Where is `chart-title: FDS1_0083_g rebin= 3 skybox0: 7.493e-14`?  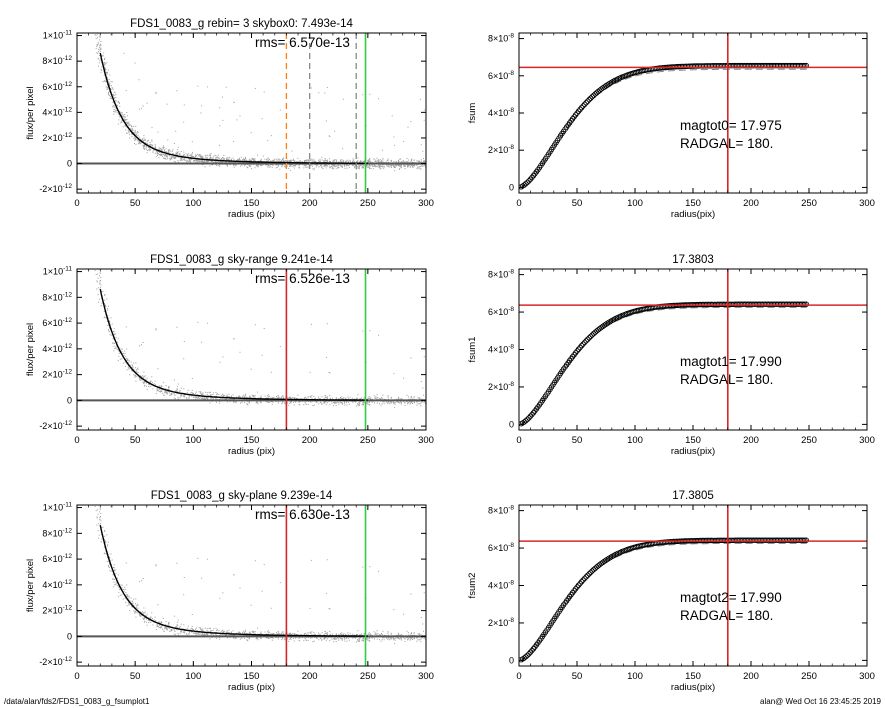 chart-title: FDS1_0083_g rebin= 3 skybox0: 7.493e-14 is located at coordinates (241, 24).